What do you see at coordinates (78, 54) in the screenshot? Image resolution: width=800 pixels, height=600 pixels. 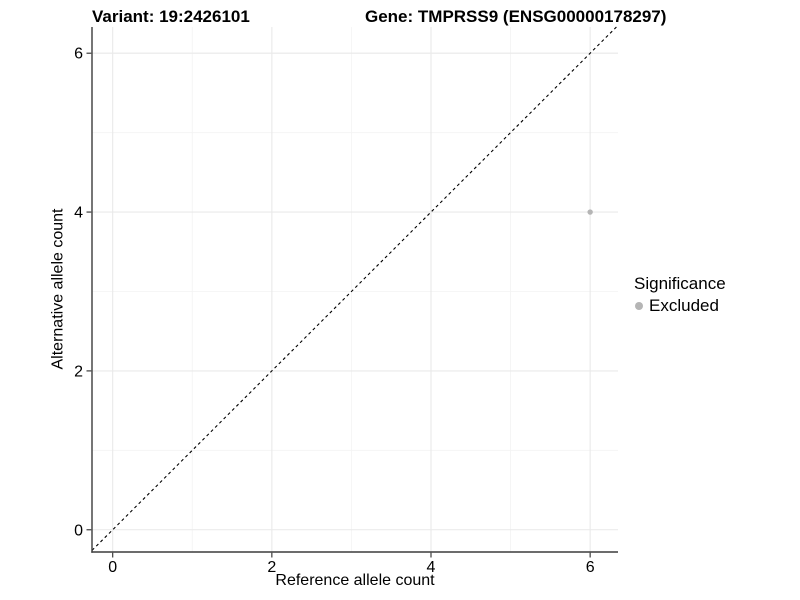 I see `y-tick-label: 6` at bounding box center [78, 54].